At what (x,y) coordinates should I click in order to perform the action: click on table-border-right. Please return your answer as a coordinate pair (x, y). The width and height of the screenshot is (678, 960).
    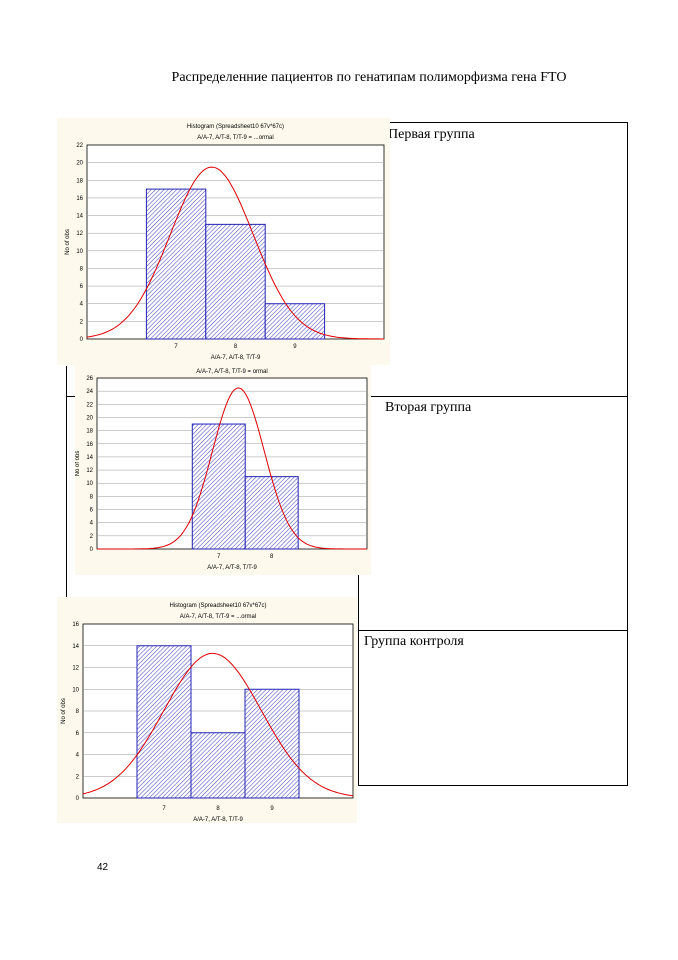
    Looking at the image, I should click on (627, 453).